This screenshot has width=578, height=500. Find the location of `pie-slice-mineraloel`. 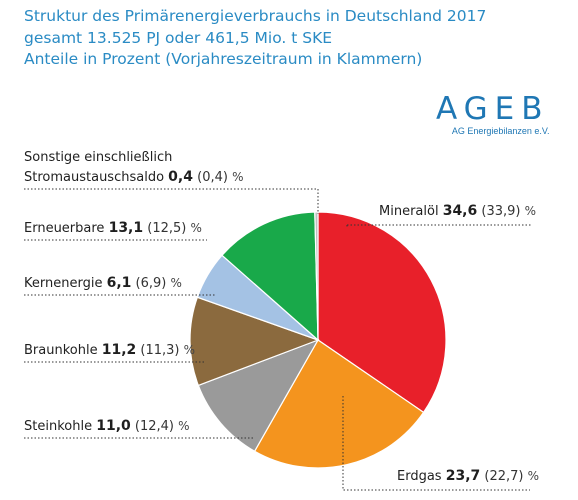

pie-slice-mineraloel is located at coordinates (382, 312).